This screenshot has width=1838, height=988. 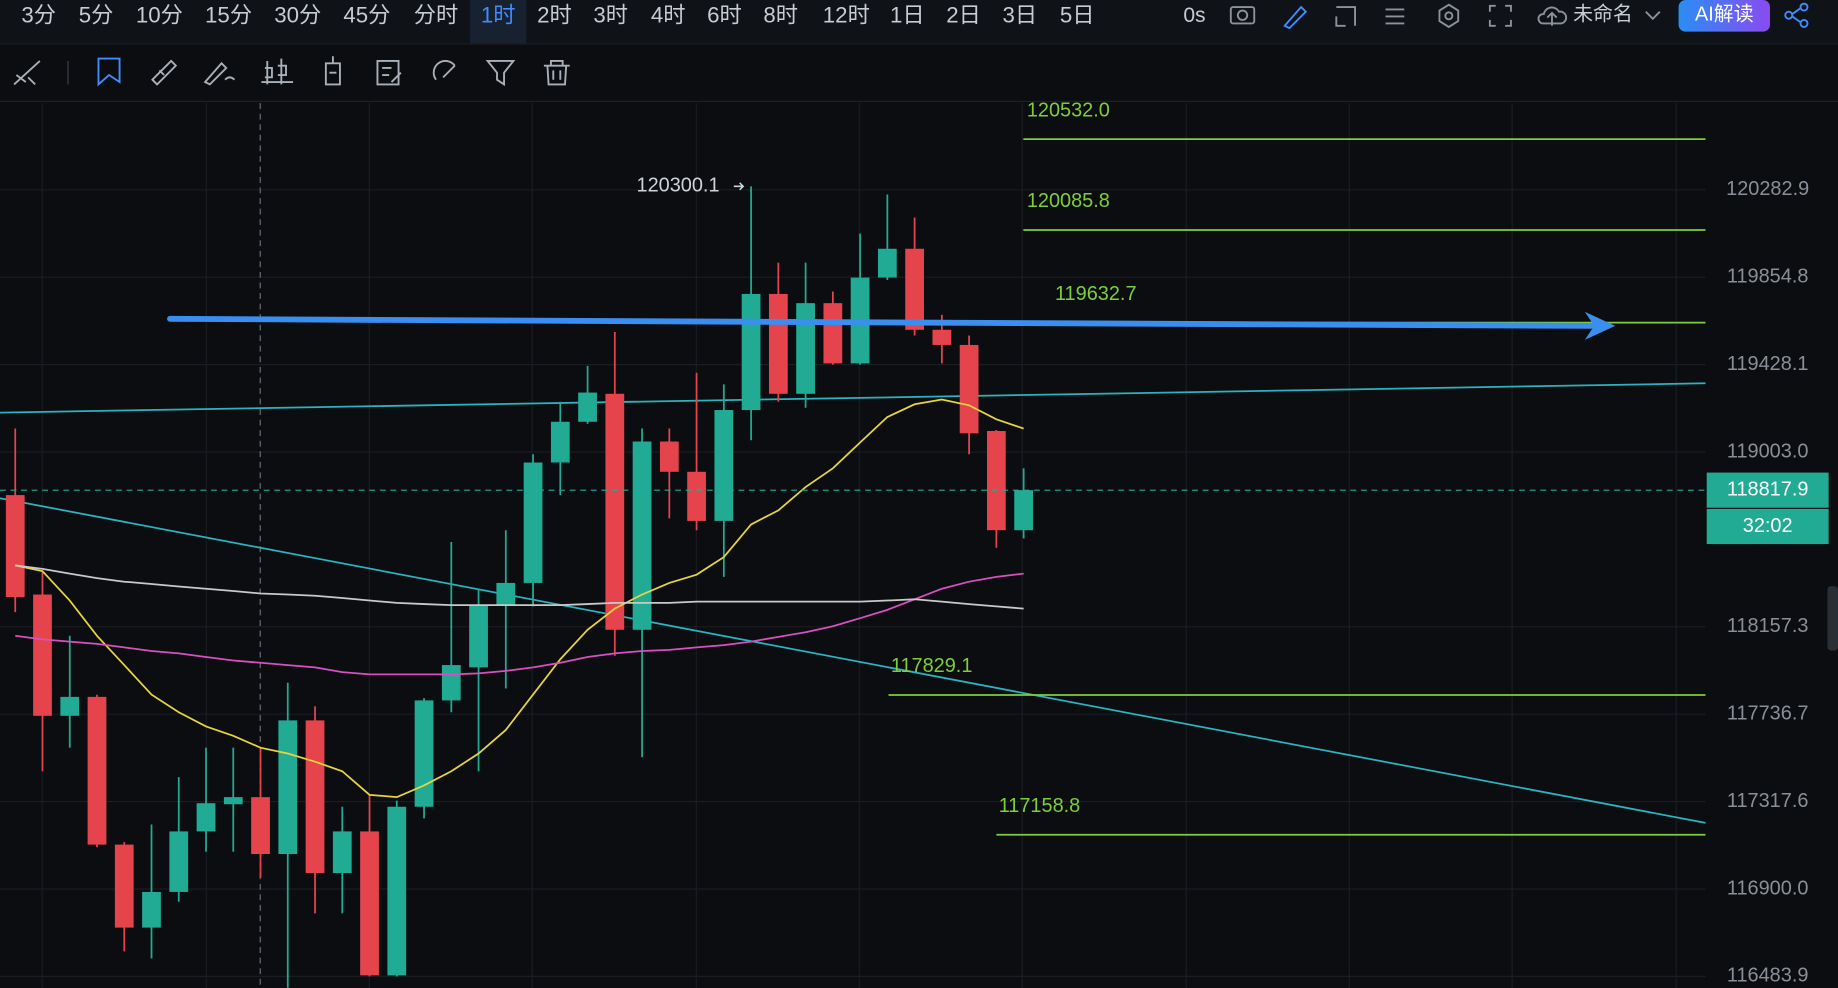 I want to click on dropdown-icon, so click(x=1653, y=16).